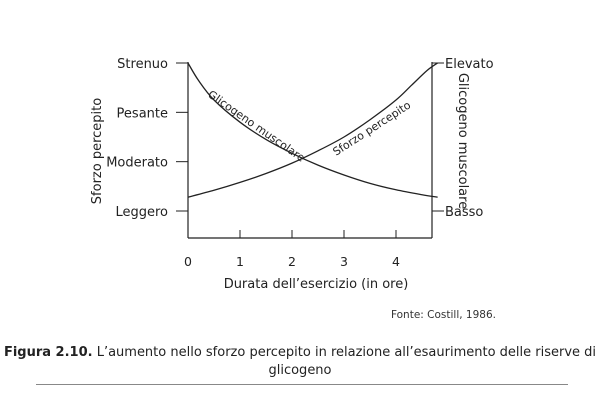 The image size is (600, 402). What do you see at coordinates (48, 352) in the screenshot?
I see `caption-label: Figura 2.10.` at bounding box center [48, 352].